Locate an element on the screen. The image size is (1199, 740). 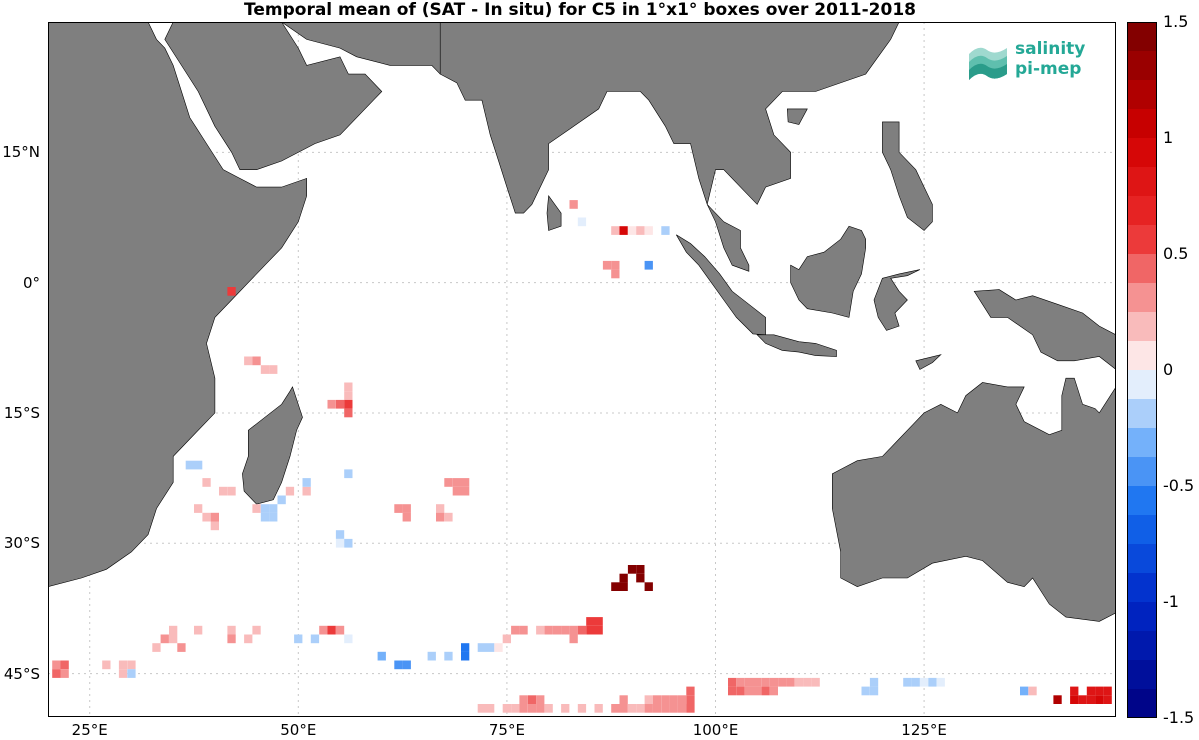
salinity-pi-mep-logo: salinity pi-mep is located at coordinates (1030, 64).